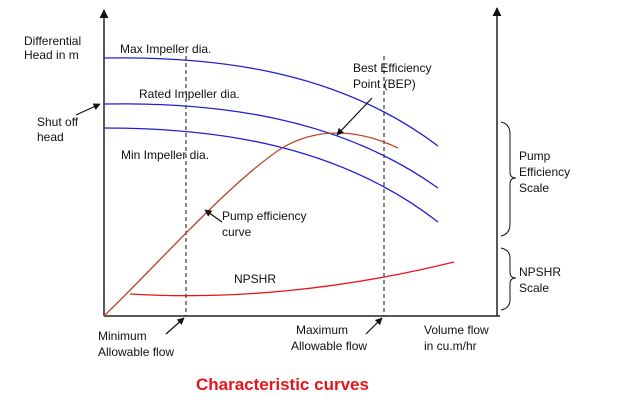 The width and height of the screenshot is (626, 404). I want to click on npshr-scale-label-line2: Scale, so click(534, 288).